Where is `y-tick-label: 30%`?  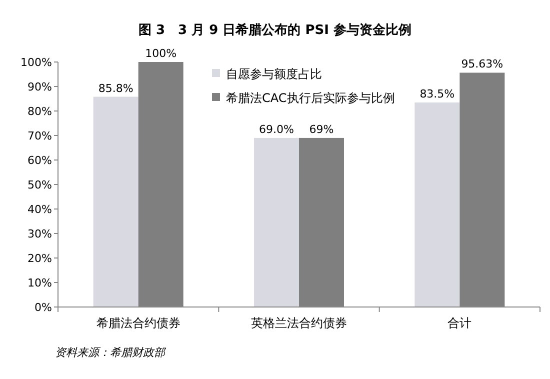
y-tick-label: 30% is located at coordinates (40, 234).